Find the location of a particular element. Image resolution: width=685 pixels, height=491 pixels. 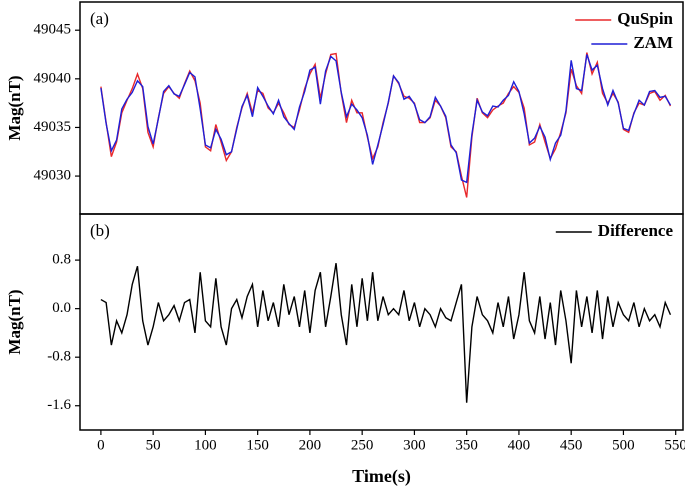

legend-label: ZAM is located at coordinates (653, 42).